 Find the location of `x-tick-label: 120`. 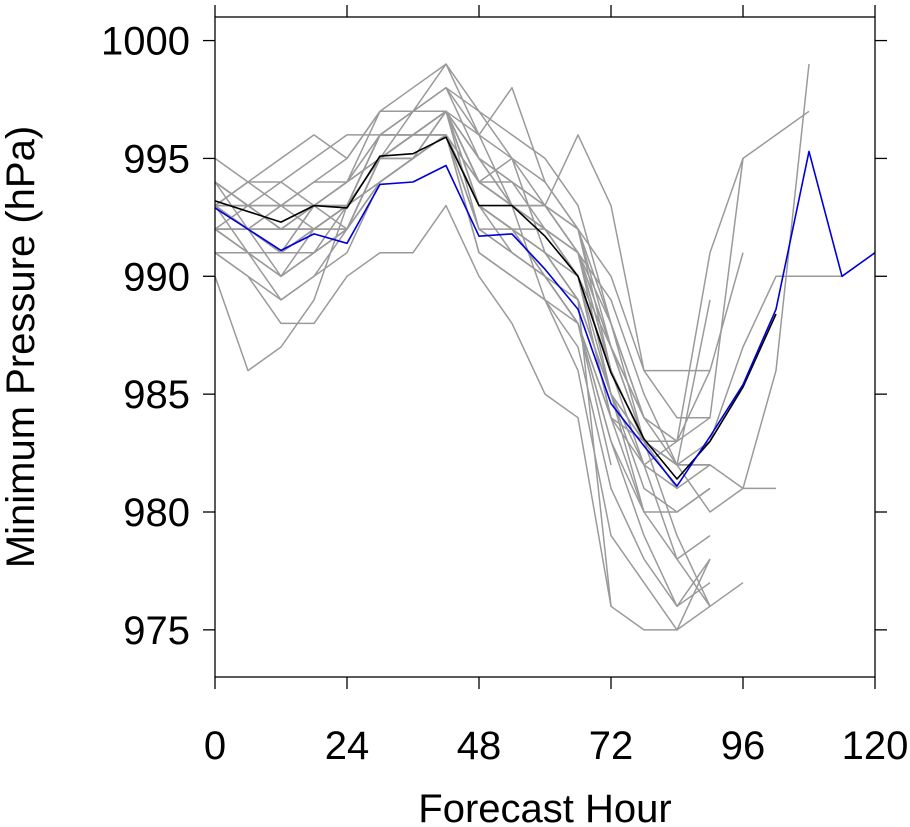

x-tick-label: 120 is located at coordinates (875, 746).